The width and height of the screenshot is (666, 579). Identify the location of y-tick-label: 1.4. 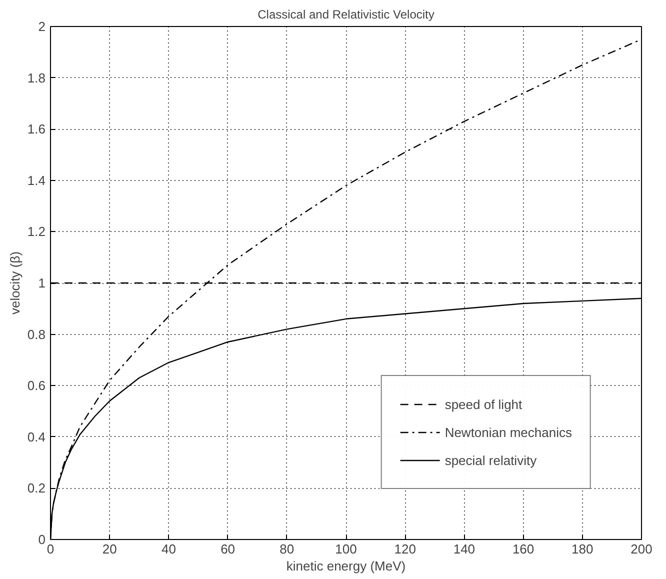
(36, 180).